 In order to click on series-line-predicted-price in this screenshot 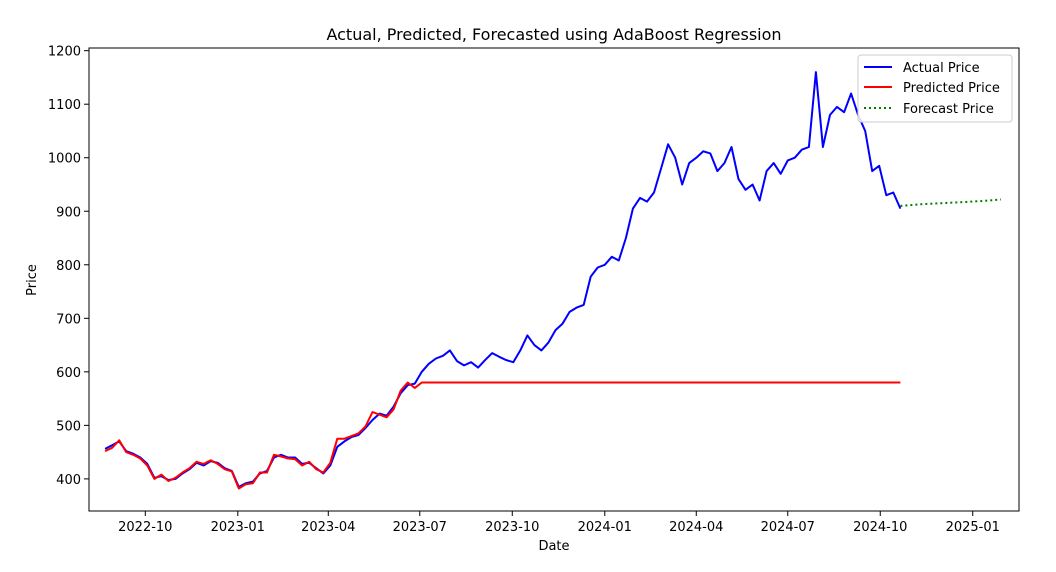, I will do `click(502, 435)`.